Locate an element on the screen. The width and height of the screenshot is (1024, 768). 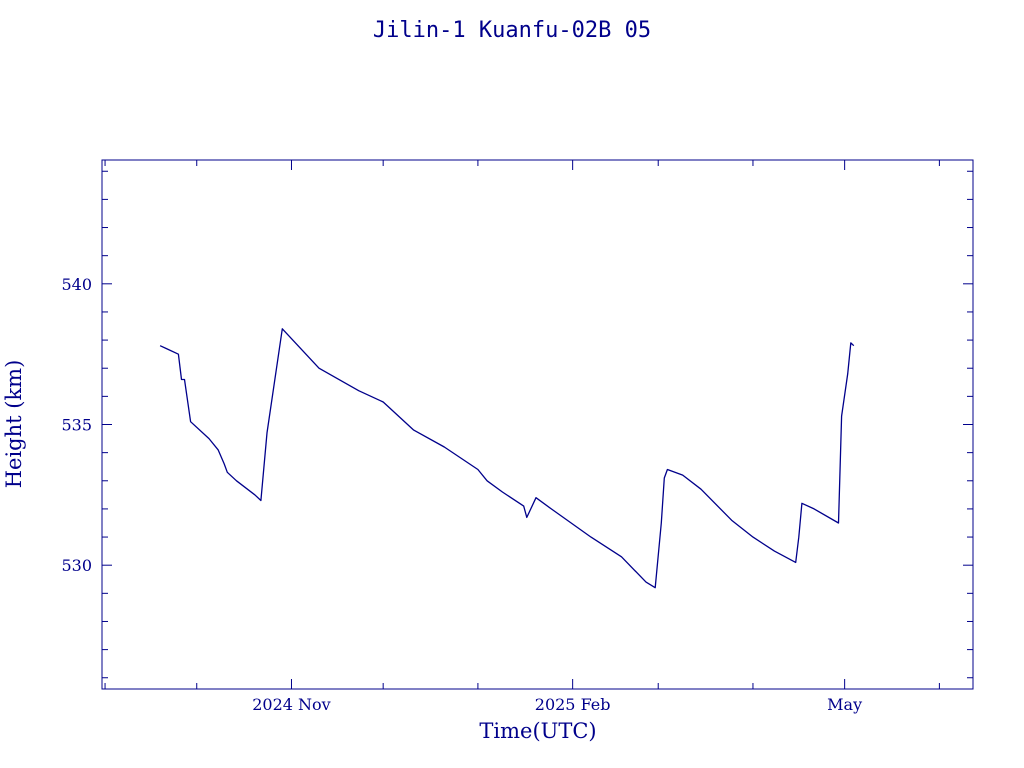
y-tick-label: 530 is located at coordinates (76, 565).